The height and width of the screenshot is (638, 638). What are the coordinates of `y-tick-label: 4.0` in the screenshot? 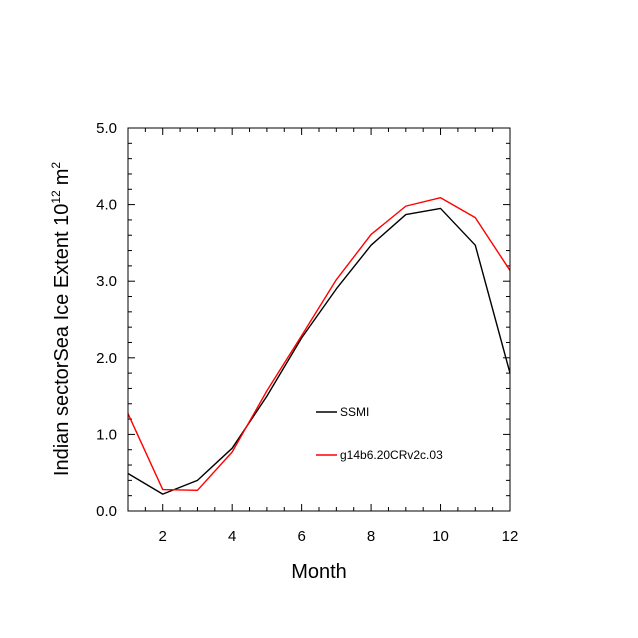 It's located at (106, 205).